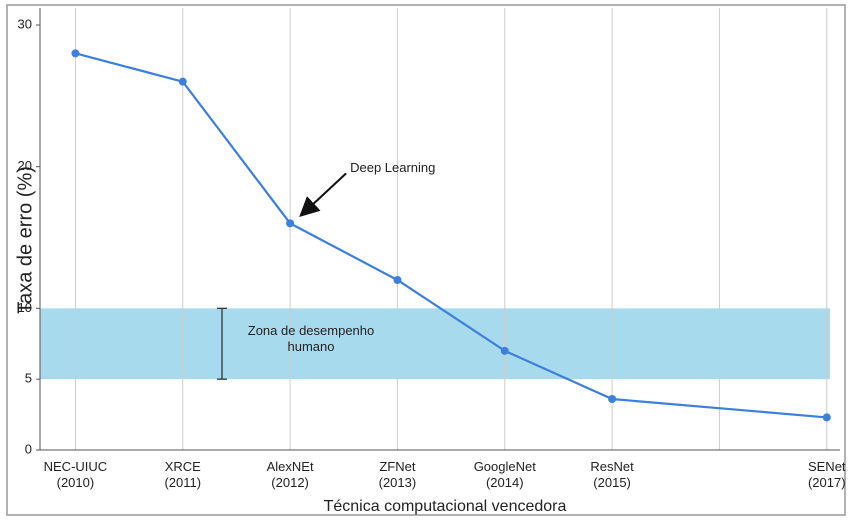 The width and height of the screenshot is (852, 521). What do you see at coordinates (397, 474) in the screenshot?
I see `x-tick-label: ZFNet (2013)` at bounding box center [397, 474].